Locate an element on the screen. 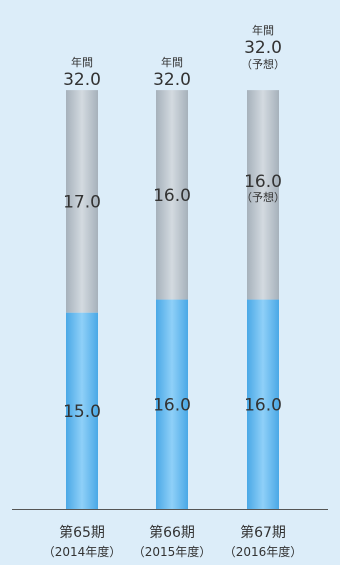  category-label: 第65期 is located at coordinates (82, 532).